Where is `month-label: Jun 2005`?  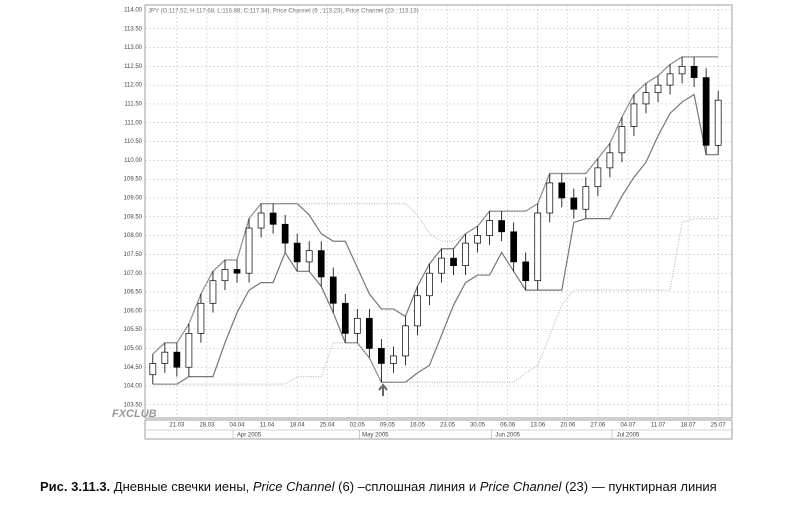 month-label: Jun 2005 is located at coordinates (507, 436).